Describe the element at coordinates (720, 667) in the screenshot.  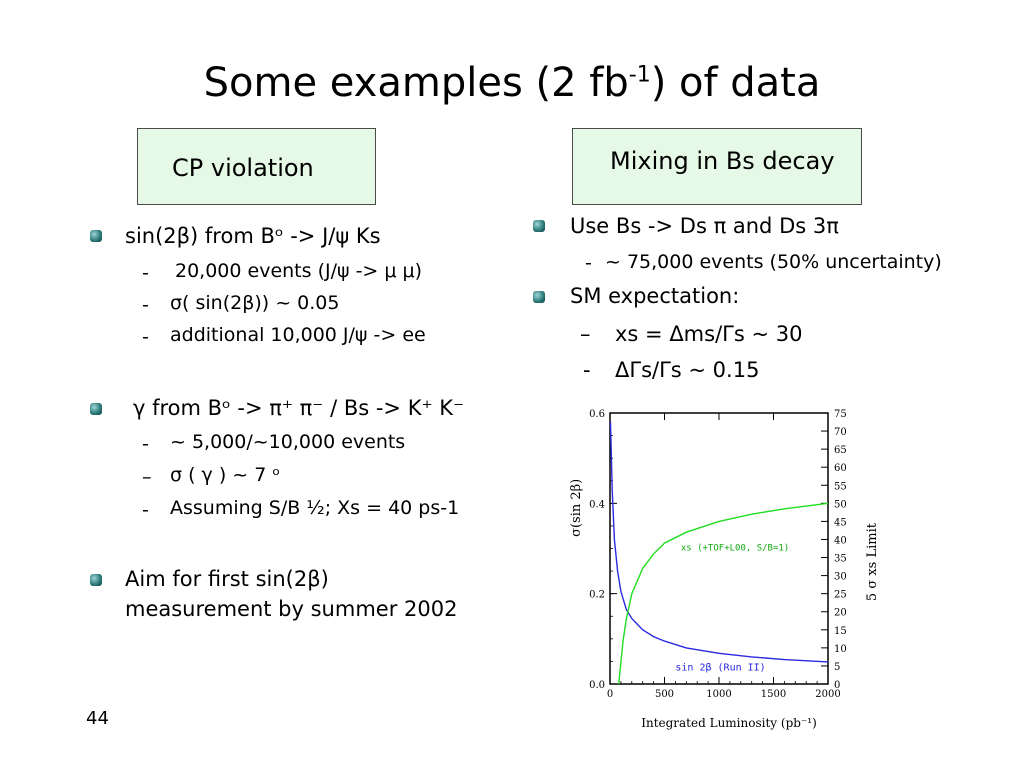
I see `series-label-1: sin 2β (Run II)` at that location.